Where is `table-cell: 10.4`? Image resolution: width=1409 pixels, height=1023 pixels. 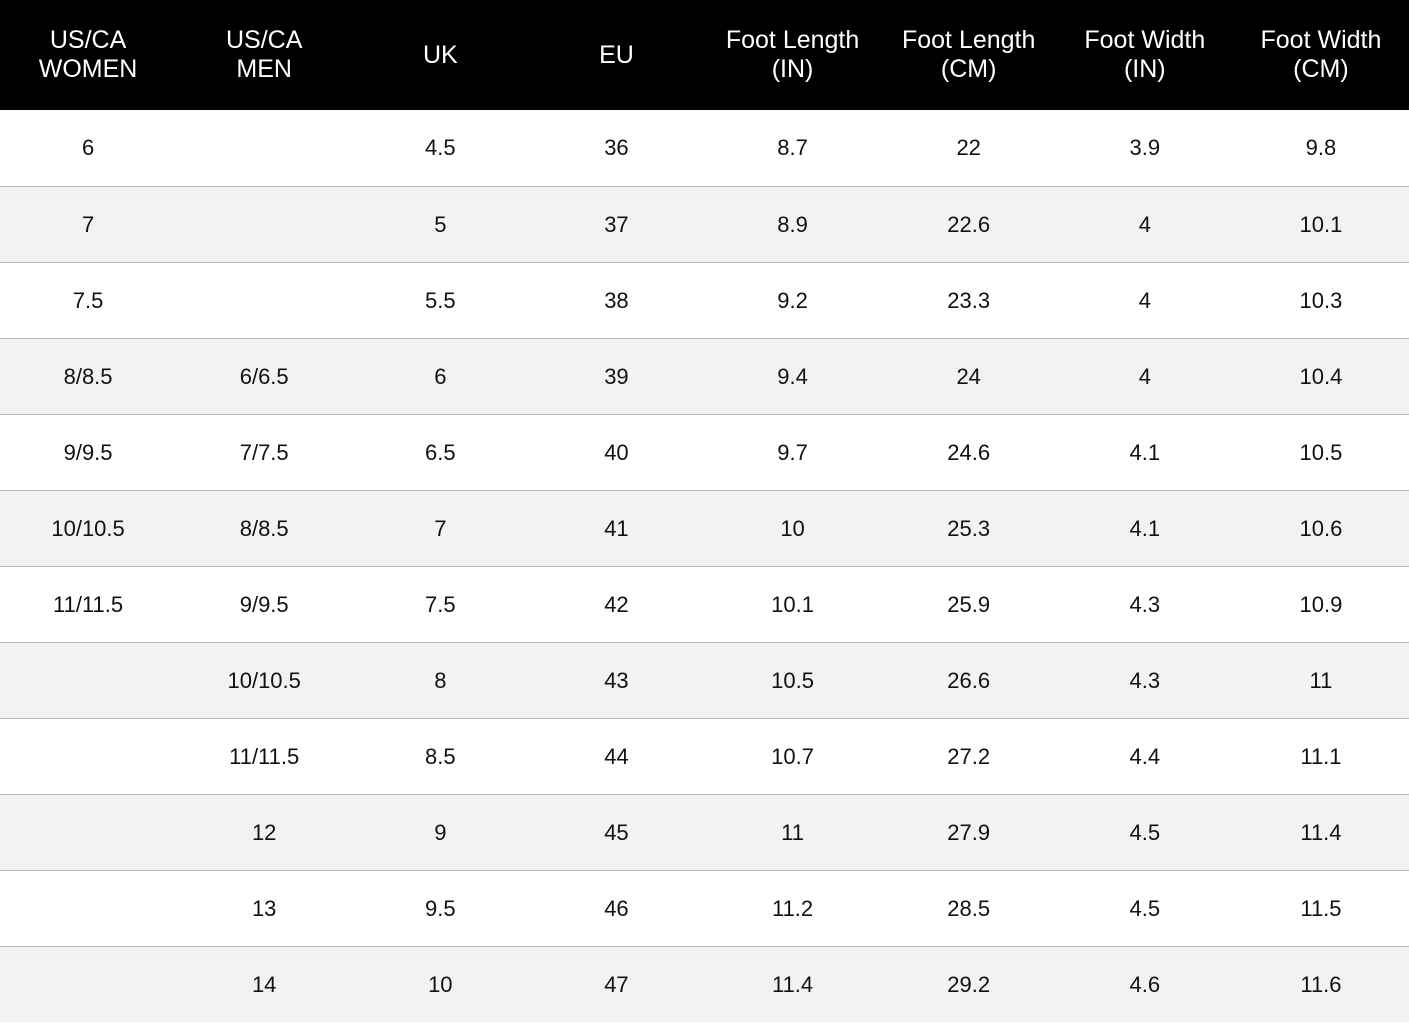 table-cell: 10.4 is located at coordinates (1320, 376).